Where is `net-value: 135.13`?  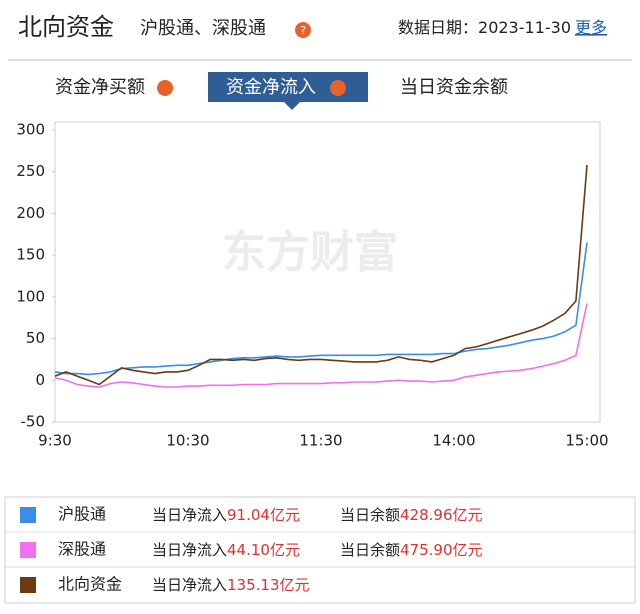
net-value: 135.13 is located at coordinates (253, 585).